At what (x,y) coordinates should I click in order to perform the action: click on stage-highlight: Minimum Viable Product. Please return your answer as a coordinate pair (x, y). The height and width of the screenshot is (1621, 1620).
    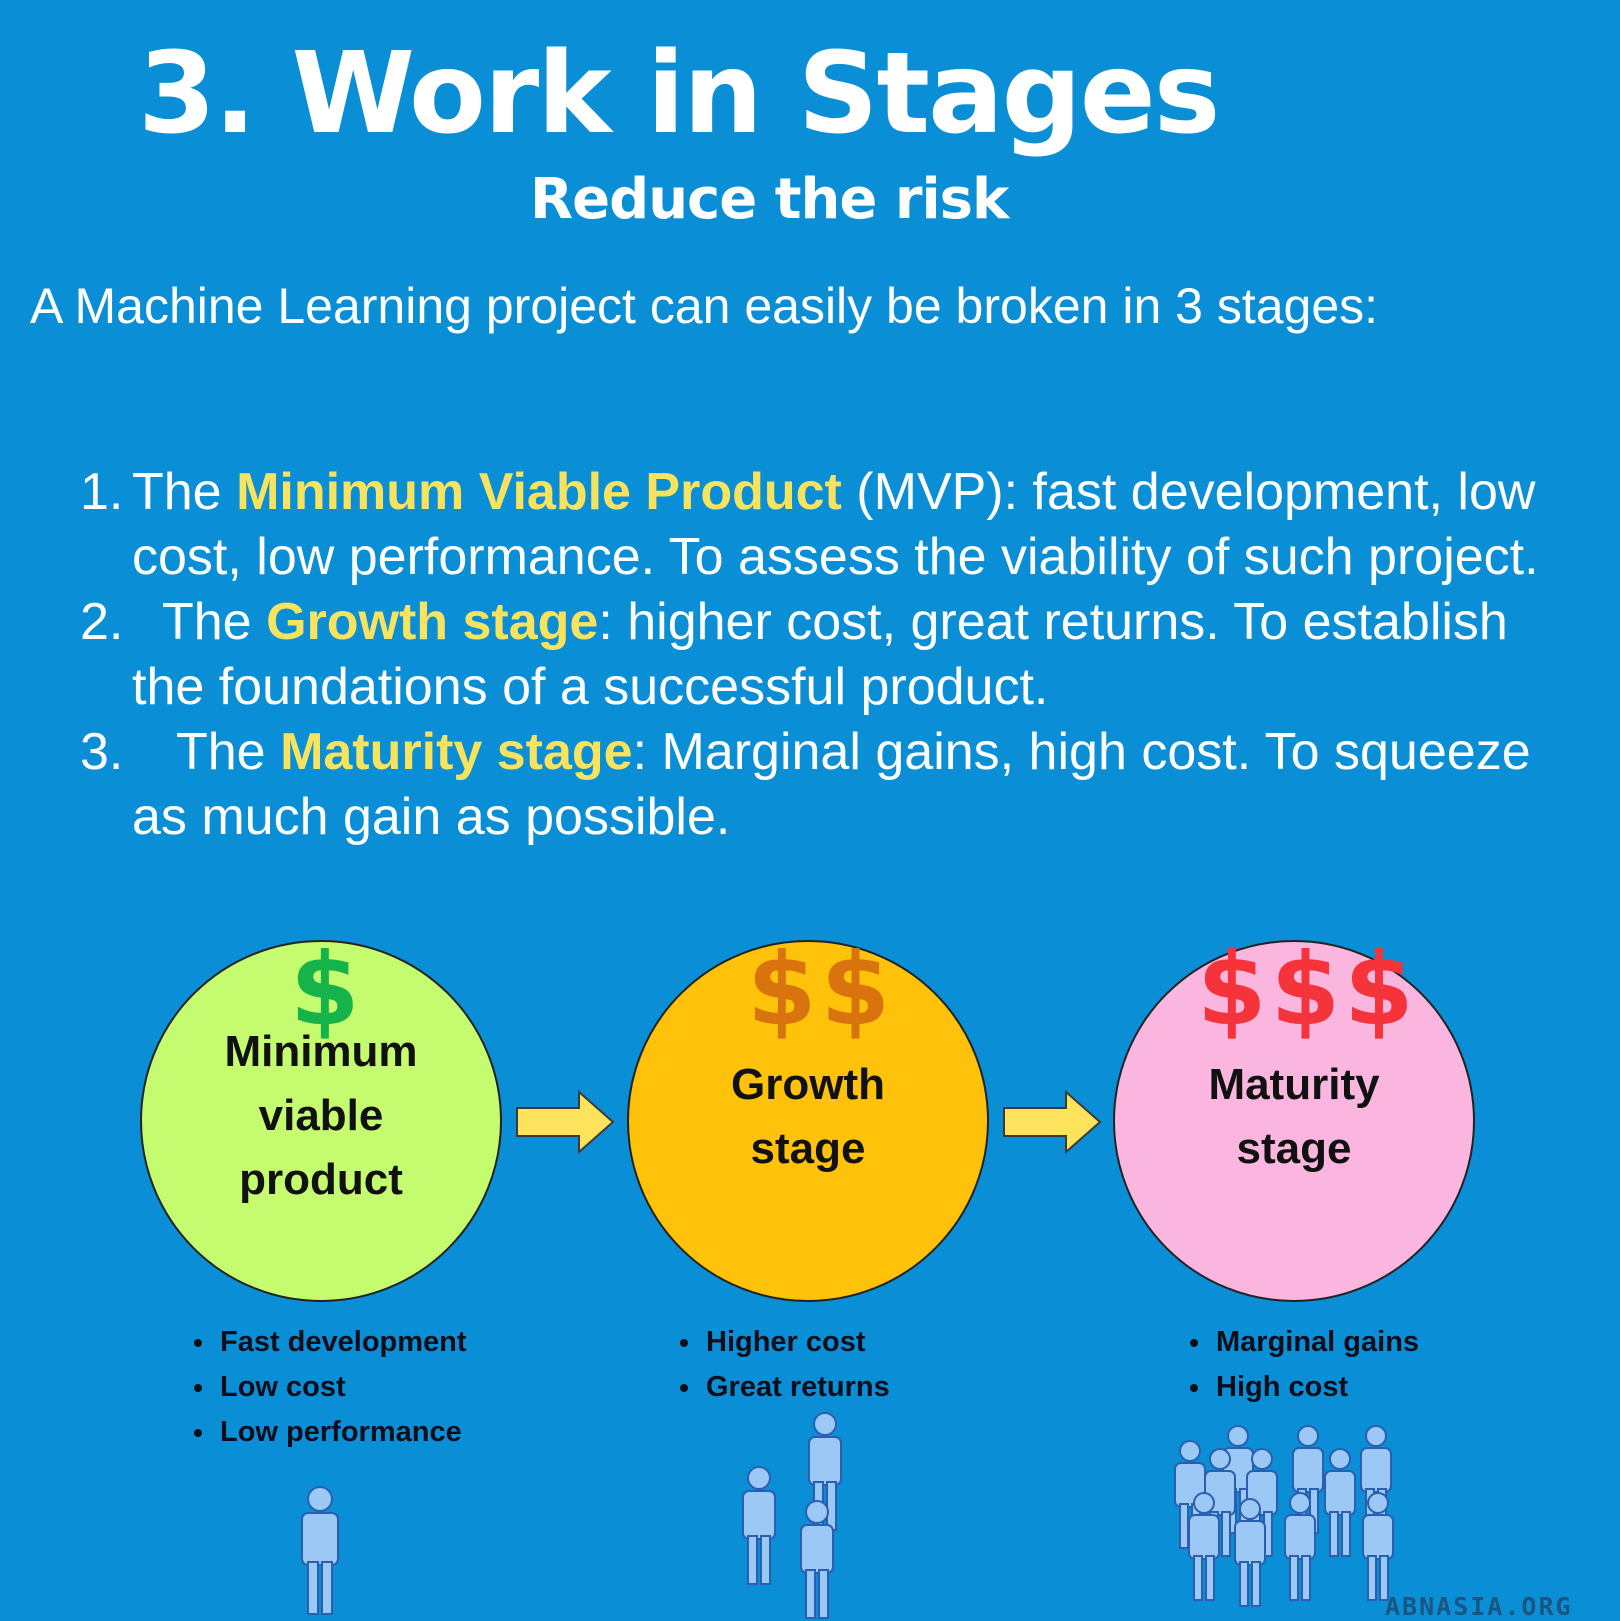
    Looking at the image, I should click on (539, 492).